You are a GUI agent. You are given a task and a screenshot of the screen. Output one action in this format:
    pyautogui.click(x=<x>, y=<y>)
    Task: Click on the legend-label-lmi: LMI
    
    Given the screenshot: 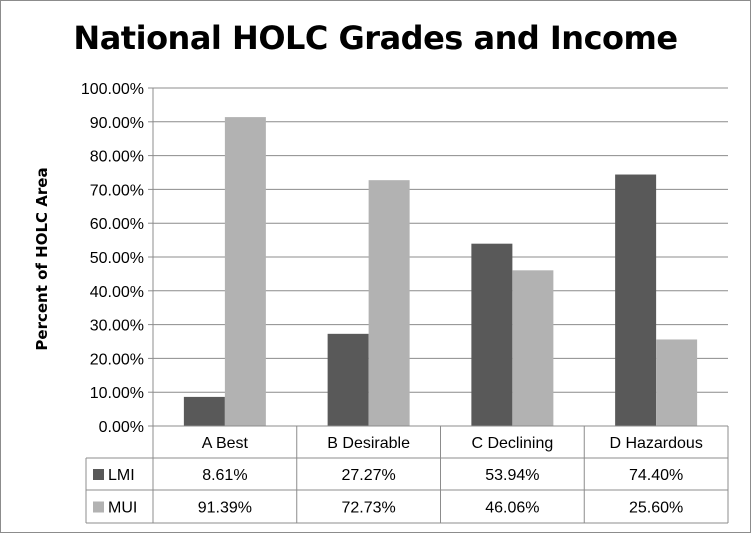 What is the action you would take?
    pyautogui.click(x=121, y=475)
    